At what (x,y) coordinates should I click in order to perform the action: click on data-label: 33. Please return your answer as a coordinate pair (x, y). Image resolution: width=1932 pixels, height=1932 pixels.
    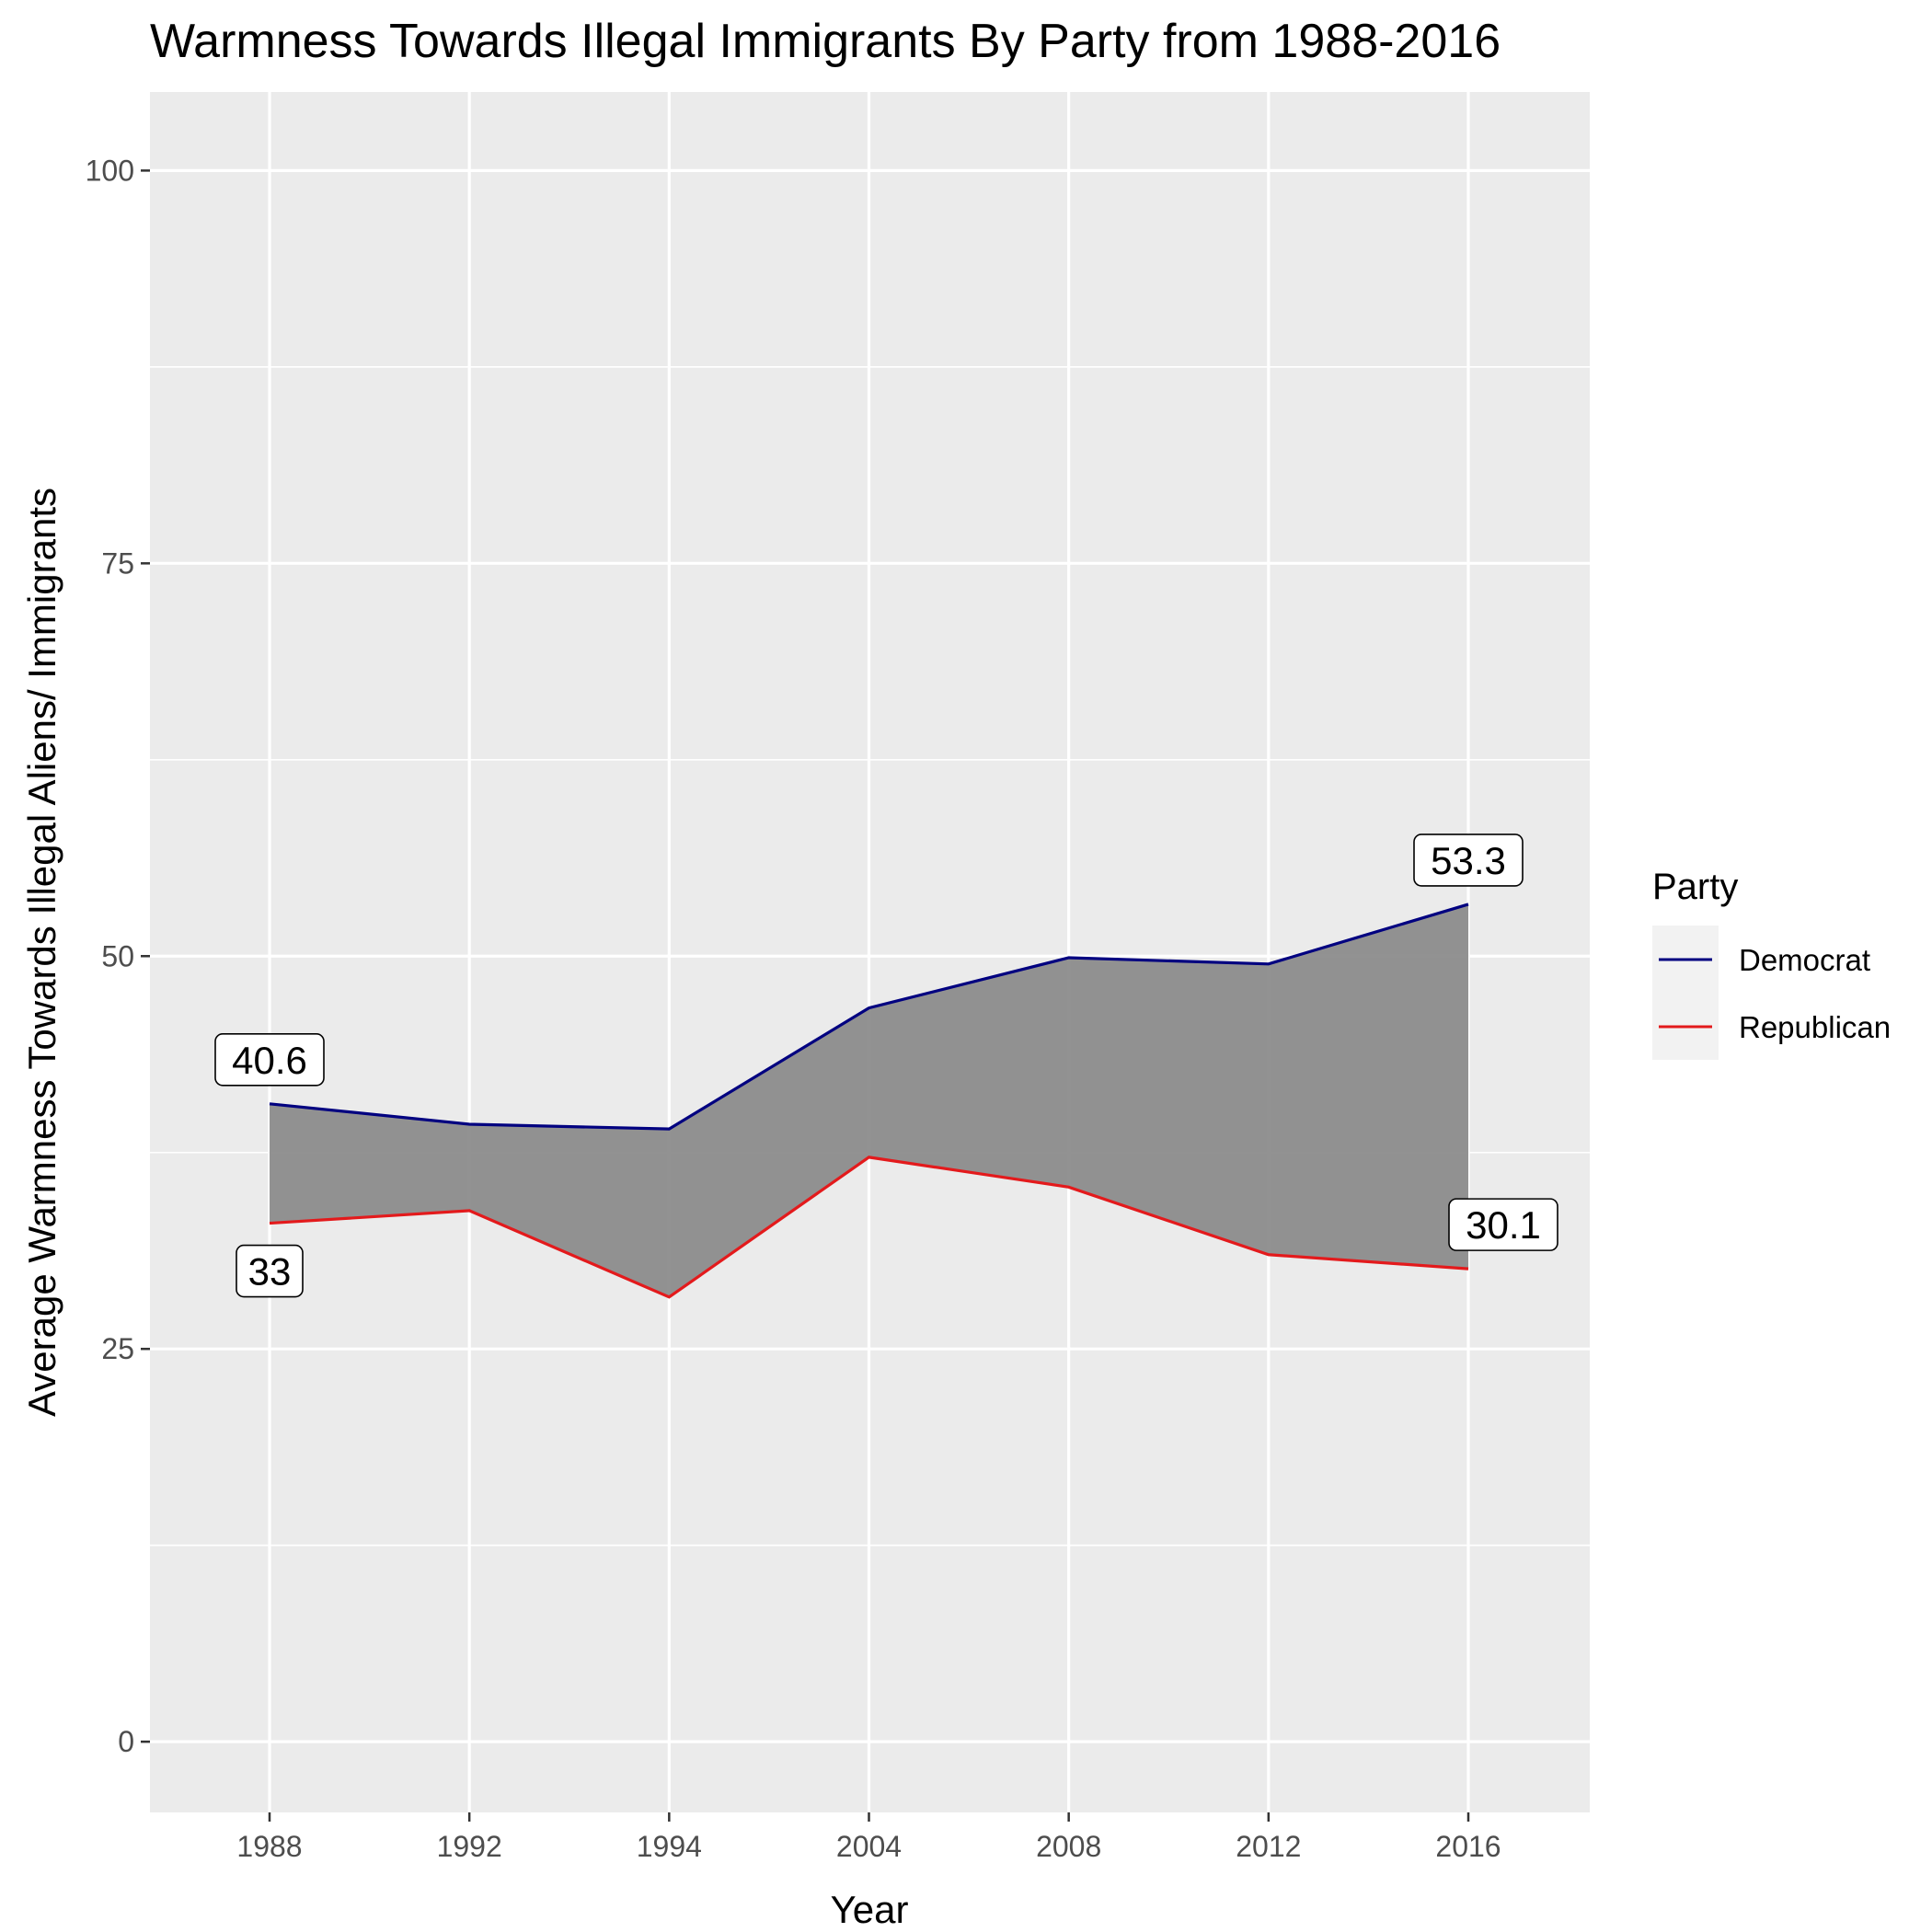
    Looking at the image, I should click on (270, 1271).